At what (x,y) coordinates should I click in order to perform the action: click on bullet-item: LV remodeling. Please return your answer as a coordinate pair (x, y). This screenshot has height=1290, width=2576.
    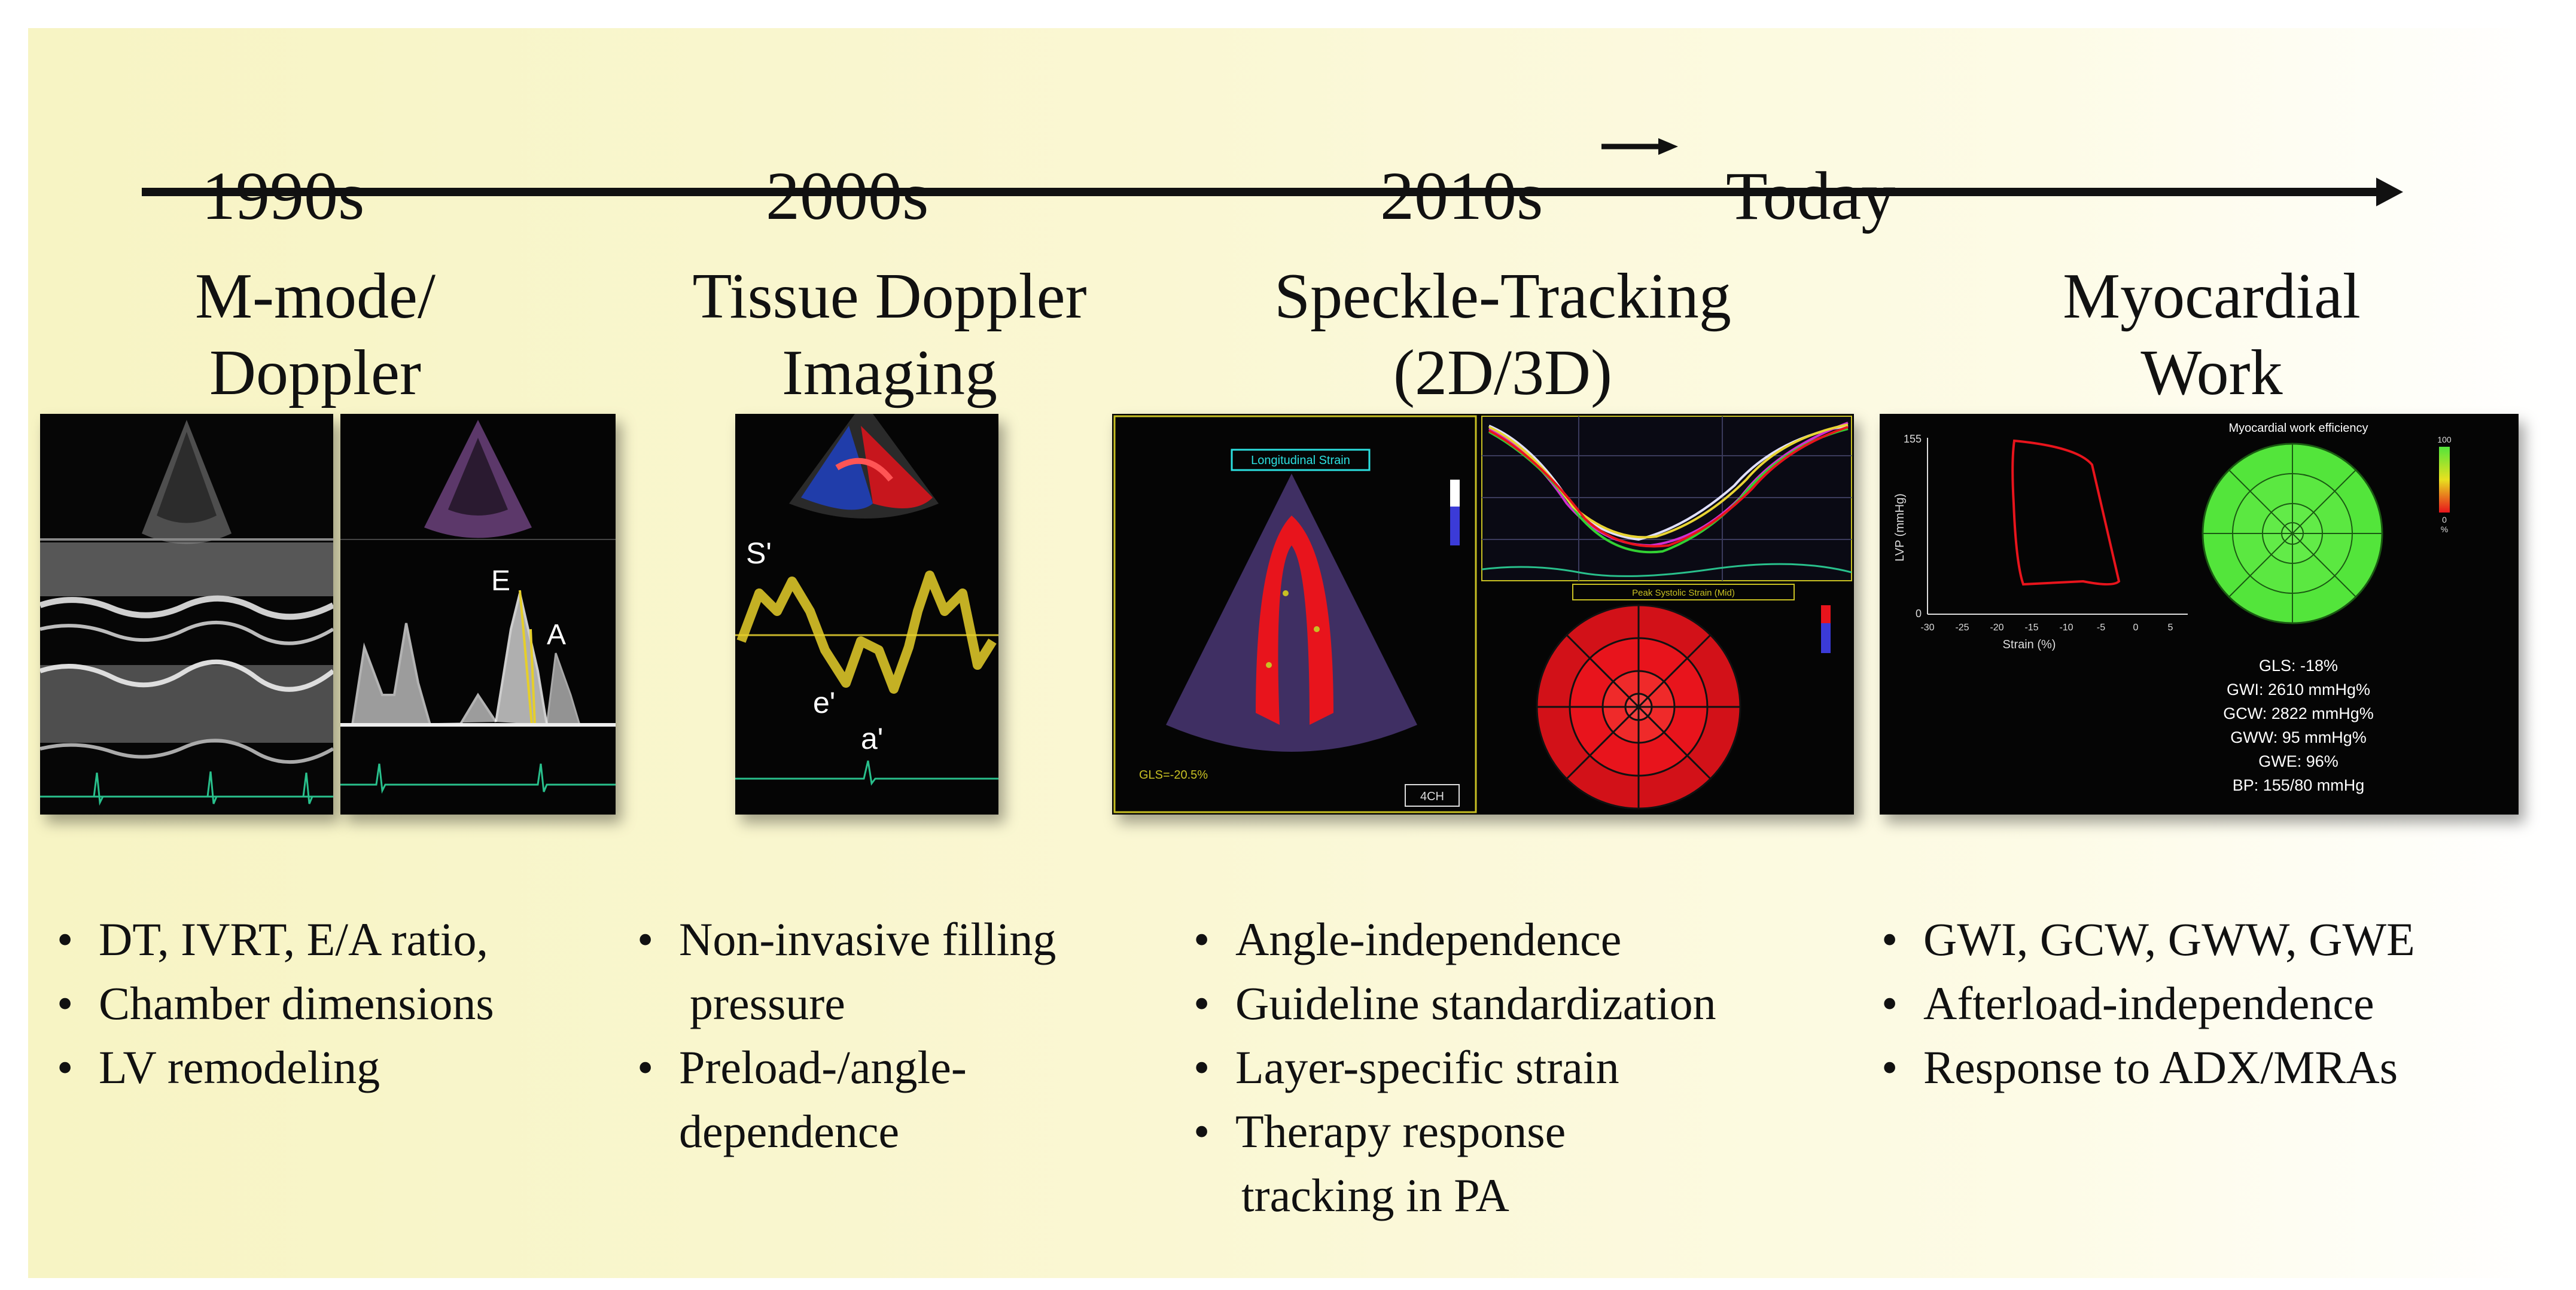
    Looking at the image, I should click on (273, 1067).